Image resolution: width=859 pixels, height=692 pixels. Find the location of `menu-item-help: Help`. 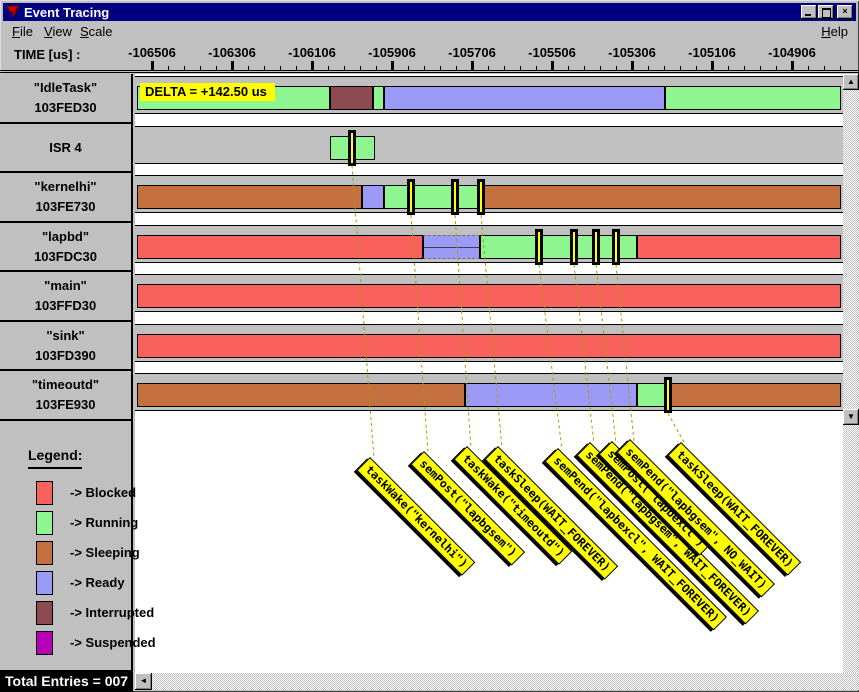

menu-item-help: Help is located at coordinates (834, 31).